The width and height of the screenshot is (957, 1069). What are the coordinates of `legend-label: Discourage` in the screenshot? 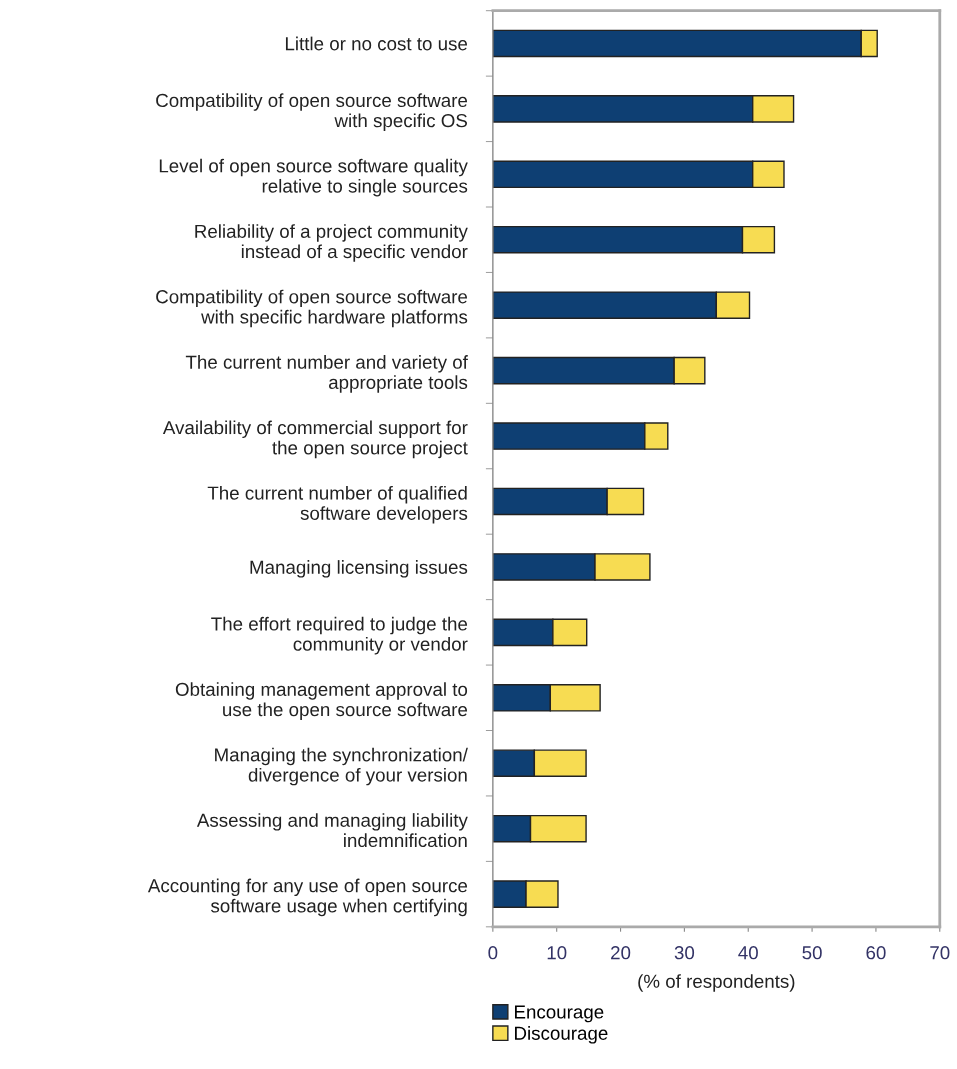 It's located at (561, 1035).